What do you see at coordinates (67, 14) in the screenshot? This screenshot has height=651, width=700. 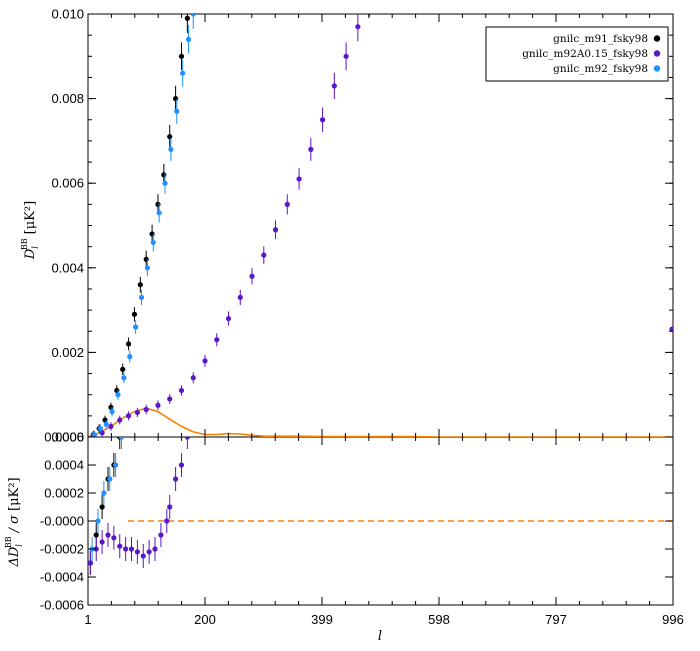 I see `top-ytick-label-5: 0.010` at bounding box center [67, 14].